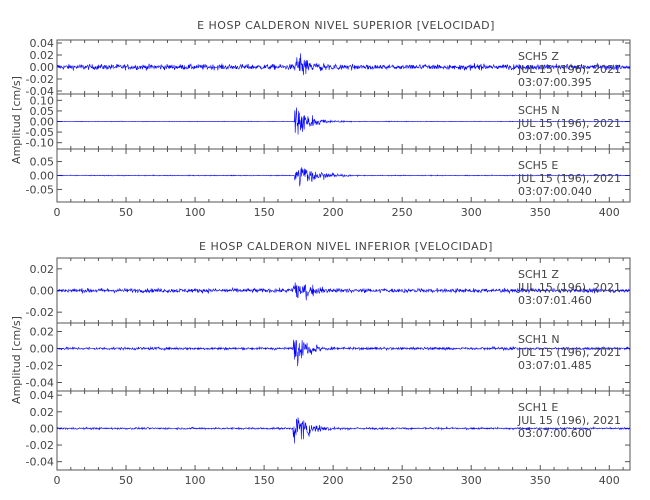 The image size is (650, 500). What do you see at coordinates (538, 407) in the screenshot?
I see `station-component-label: SCH1 E` at bounding box center [538, 407].